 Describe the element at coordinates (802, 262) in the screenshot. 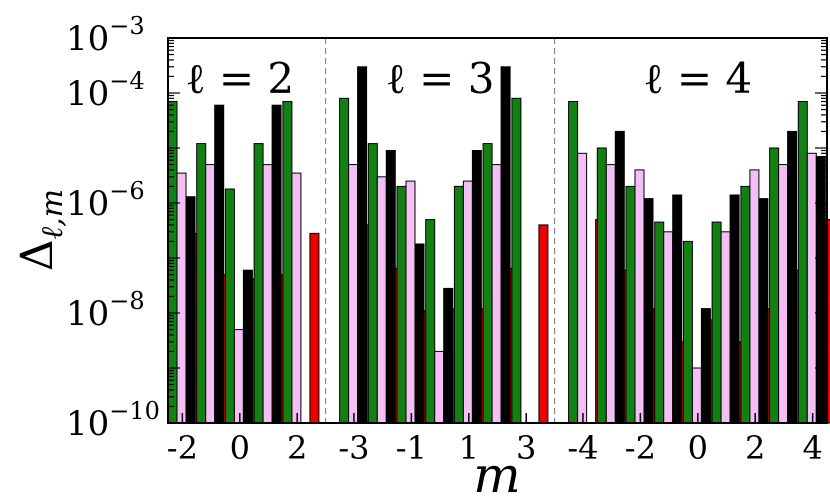

I see `bar-l4-m4-s0` at that location.